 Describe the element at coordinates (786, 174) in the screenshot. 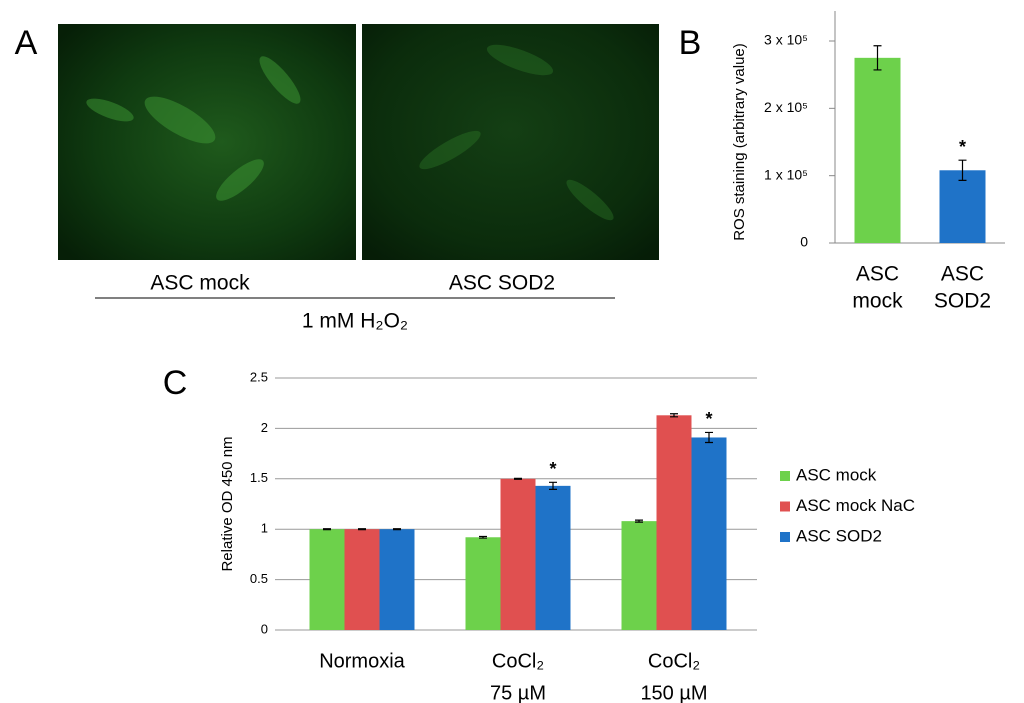

I see `y-tick-label: 1 x 10⁵` at that location.